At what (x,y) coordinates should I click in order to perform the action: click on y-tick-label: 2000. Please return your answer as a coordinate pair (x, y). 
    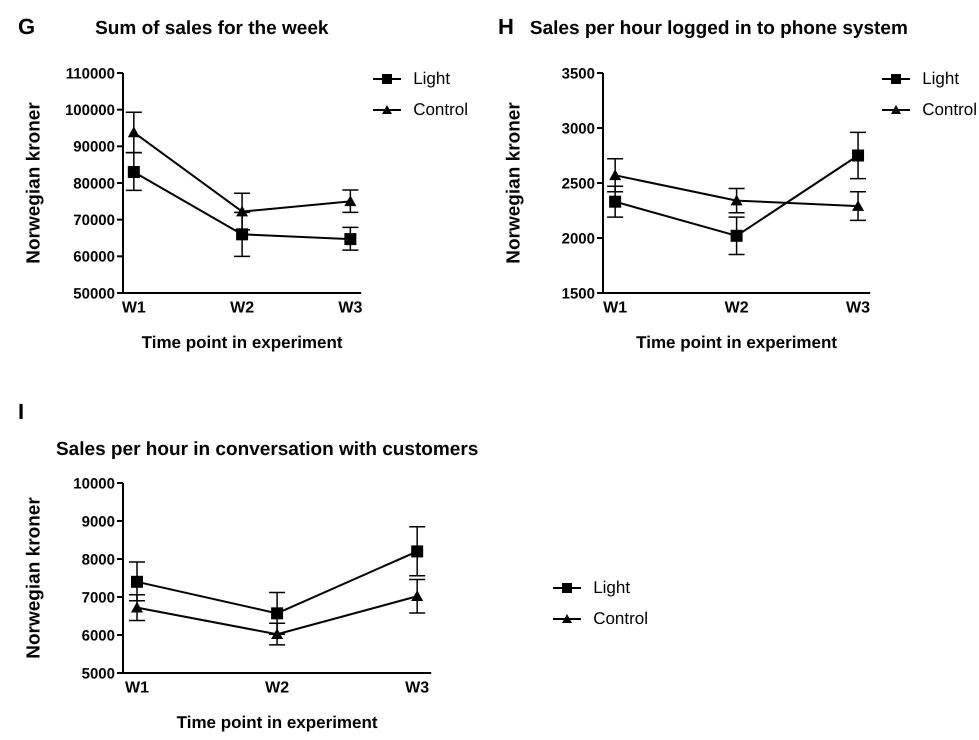
    Looking at the image, I should click on (578, 239).